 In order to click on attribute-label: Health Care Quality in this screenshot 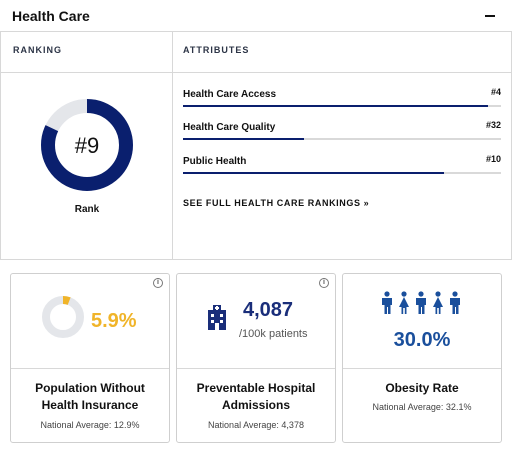, I will do `click(229, 127)`.